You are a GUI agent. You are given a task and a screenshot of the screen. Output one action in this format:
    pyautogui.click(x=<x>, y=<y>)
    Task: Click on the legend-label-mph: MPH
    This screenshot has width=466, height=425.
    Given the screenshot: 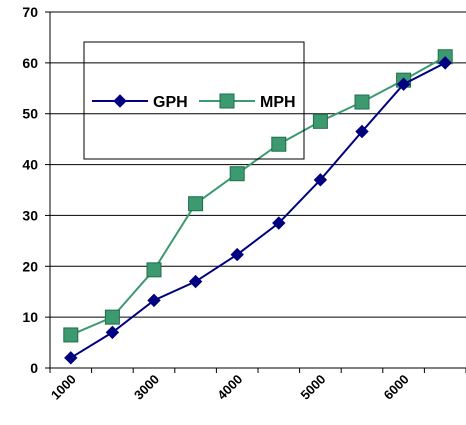 What is the action you would take?
    pyautogui.click(x=278, y=102)
    